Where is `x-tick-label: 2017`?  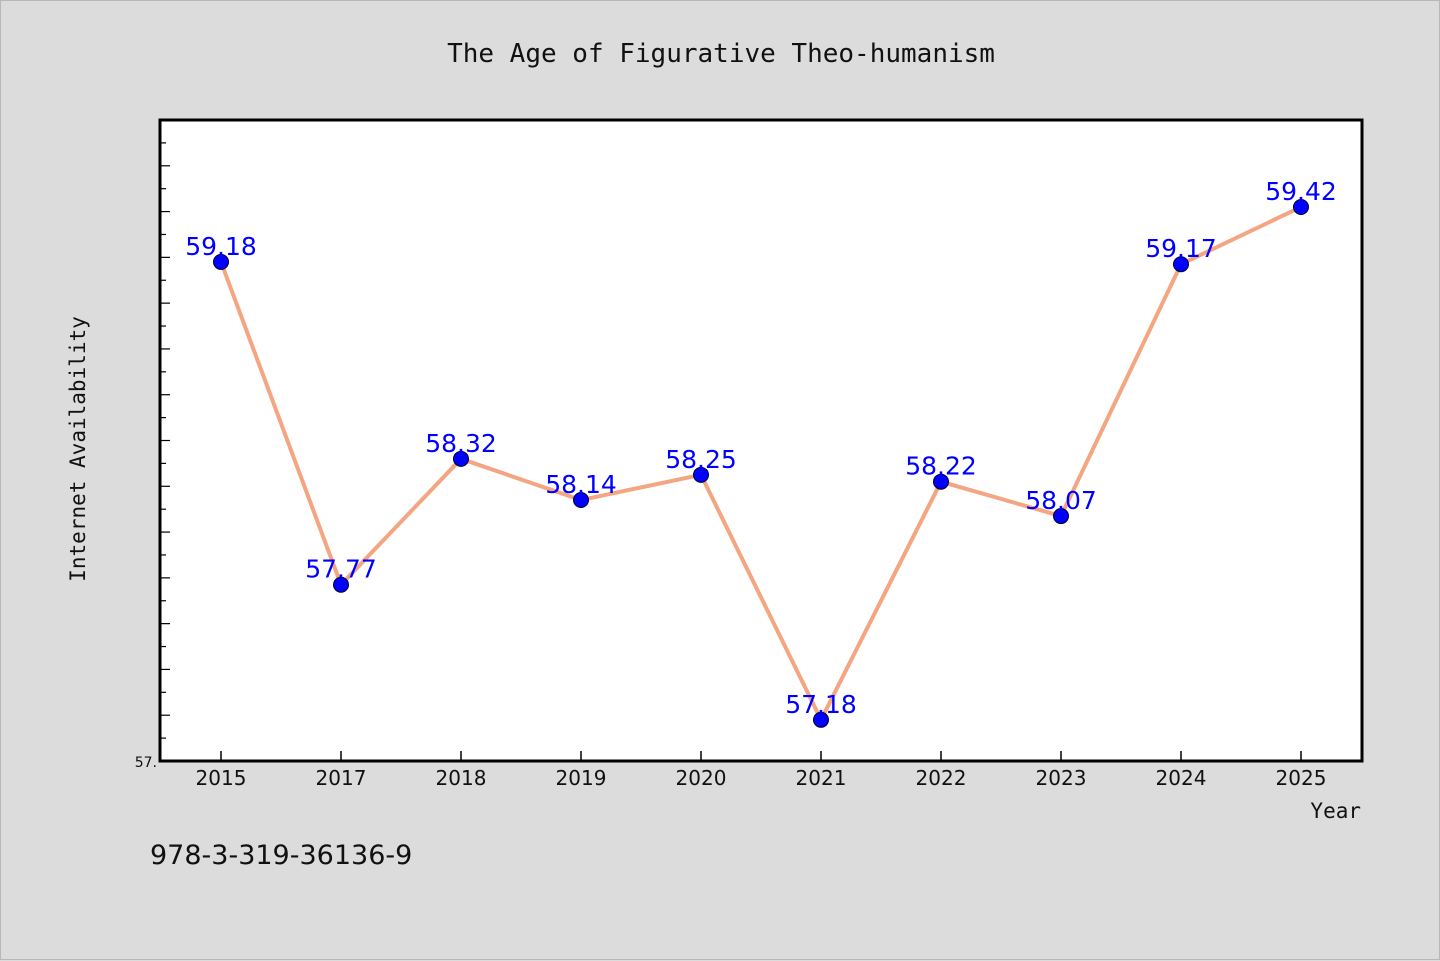
x-tick-label: 2017 is located at coordinates (341, 778).